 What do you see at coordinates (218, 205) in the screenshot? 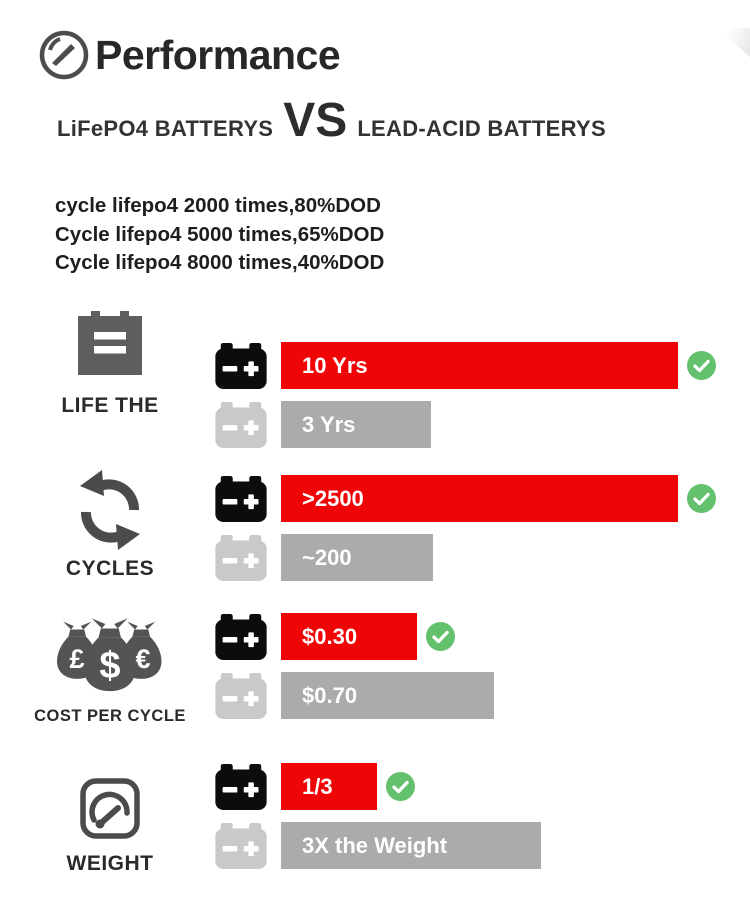
I see `dod-note-line-1: cycle lifepo4 2000 times,80%DOD` at bounding box center [218, 205].